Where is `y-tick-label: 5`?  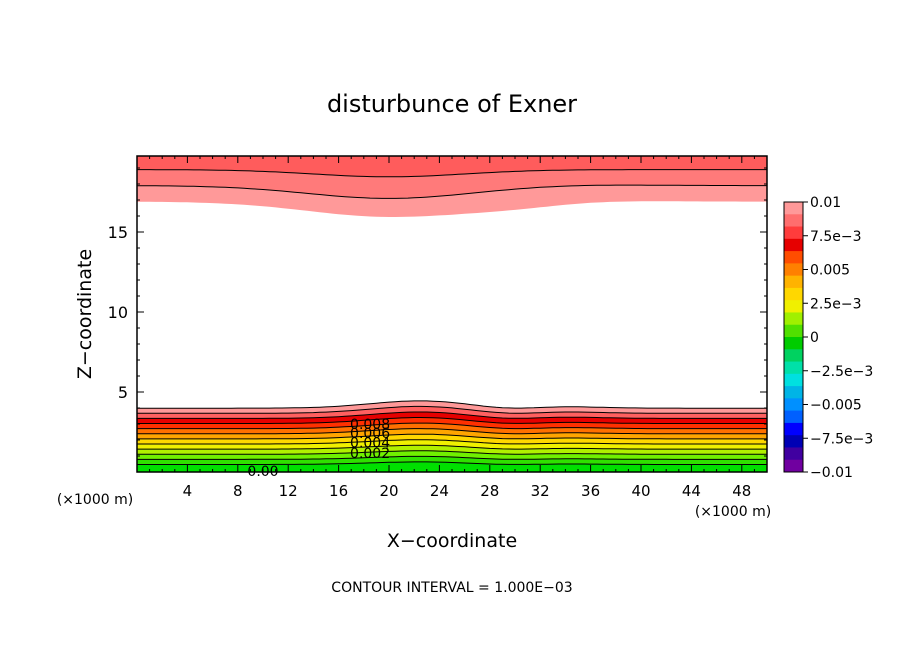 y-tick-label: 5 is located at coordinates (123, 392).